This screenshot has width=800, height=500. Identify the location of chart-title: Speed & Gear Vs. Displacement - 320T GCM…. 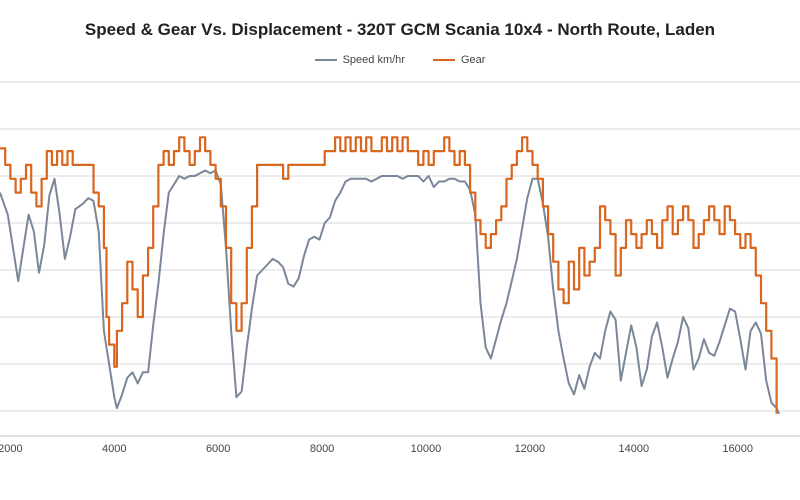
(400, 29).